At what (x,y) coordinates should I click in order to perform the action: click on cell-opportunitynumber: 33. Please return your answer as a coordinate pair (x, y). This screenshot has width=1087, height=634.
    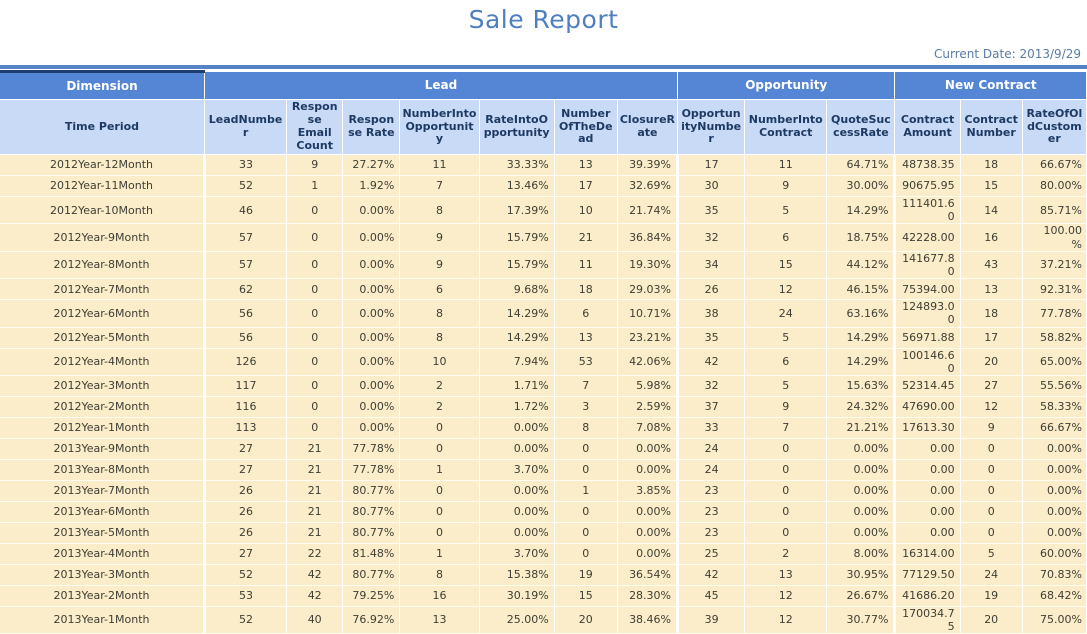
    Looking at the image, I should click on (711, 428).